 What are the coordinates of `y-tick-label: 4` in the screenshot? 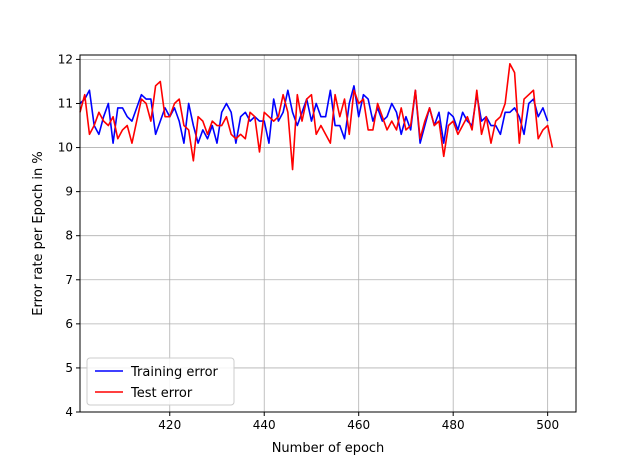 It's located at (69, 412).